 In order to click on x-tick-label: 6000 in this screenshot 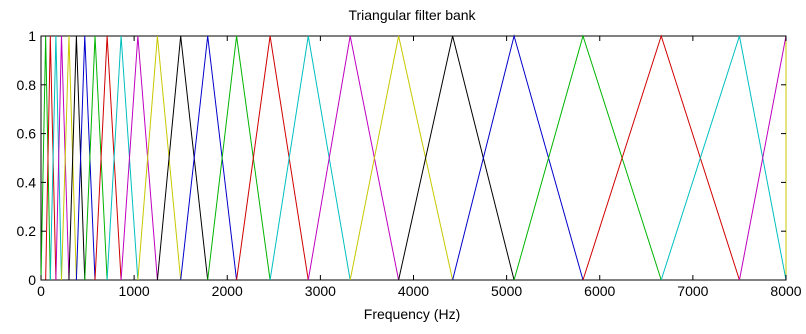, I will do `click(599, 291)`.